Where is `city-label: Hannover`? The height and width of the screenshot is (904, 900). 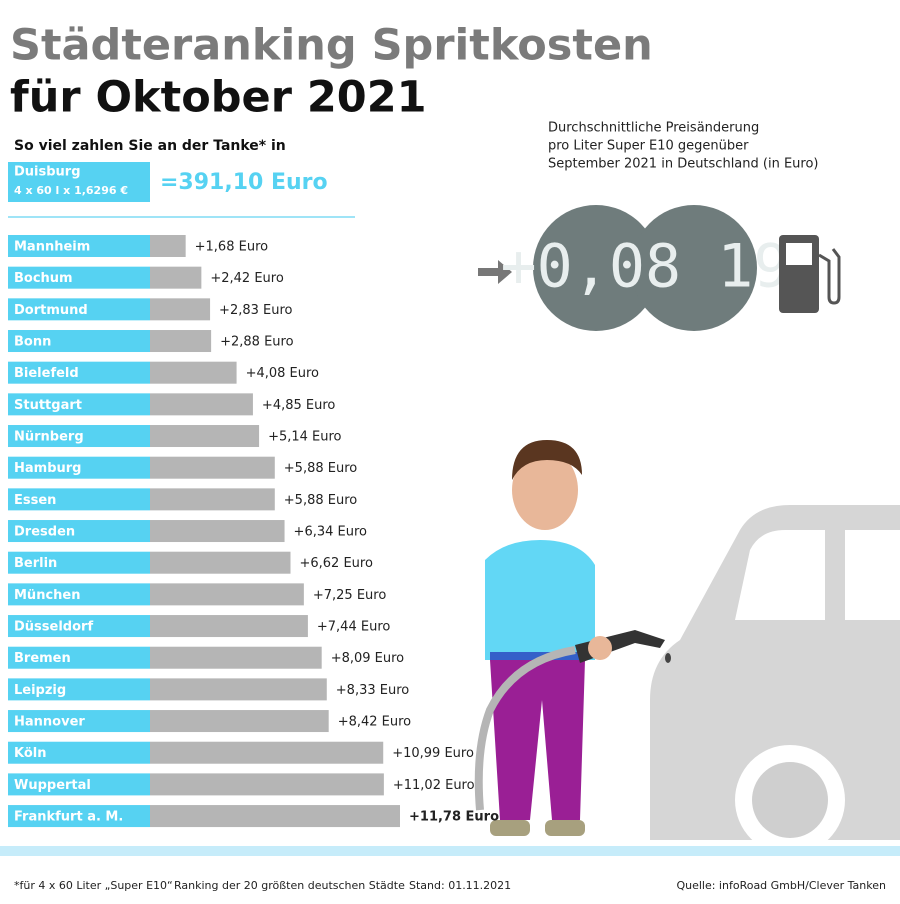 city-label: Hannover is located at coordinates (49, 722).